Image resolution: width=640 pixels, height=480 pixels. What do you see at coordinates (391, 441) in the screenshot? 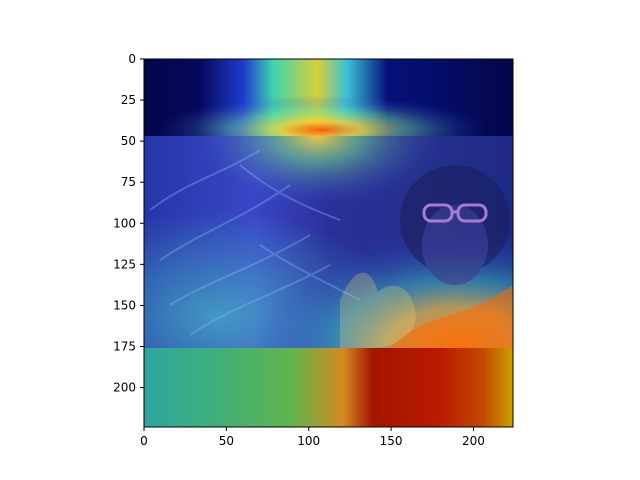
I see `x-tick-label: 150` at bounding box center [391, 441].